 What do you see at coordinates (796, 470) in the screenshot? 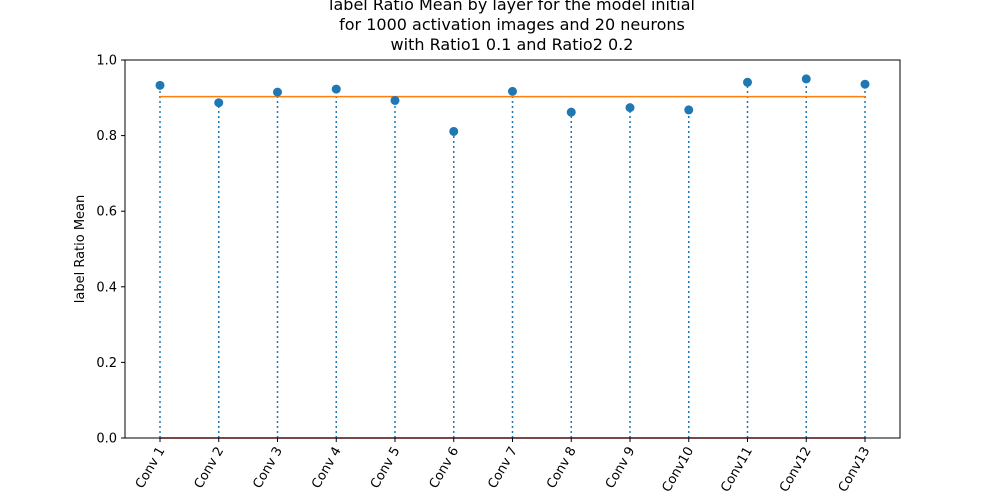
I see `x-tick-label: Conv12` at bounding box center [796, 470].